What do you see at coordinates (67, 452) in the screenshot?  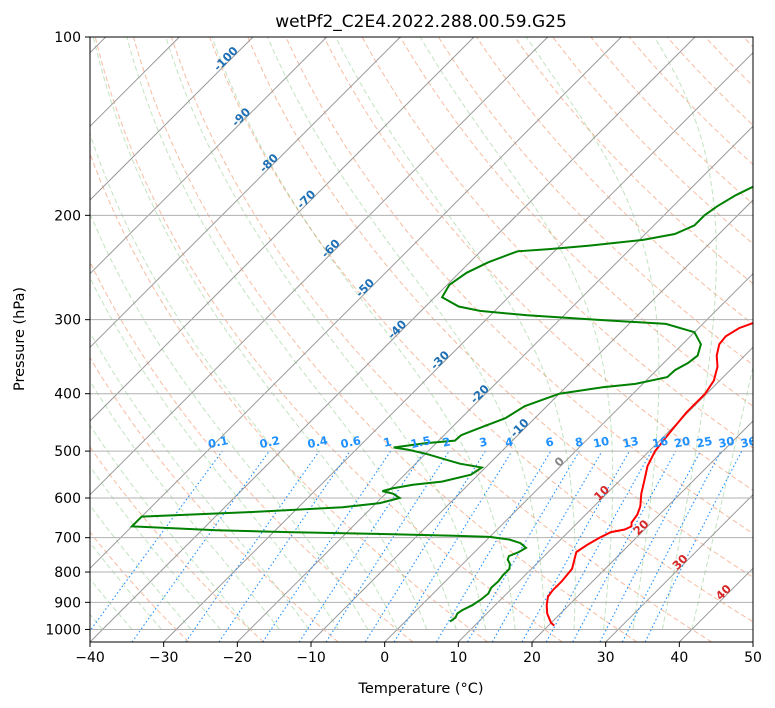 I see `y-tick-label: 500` at bounding box center [67, 452].